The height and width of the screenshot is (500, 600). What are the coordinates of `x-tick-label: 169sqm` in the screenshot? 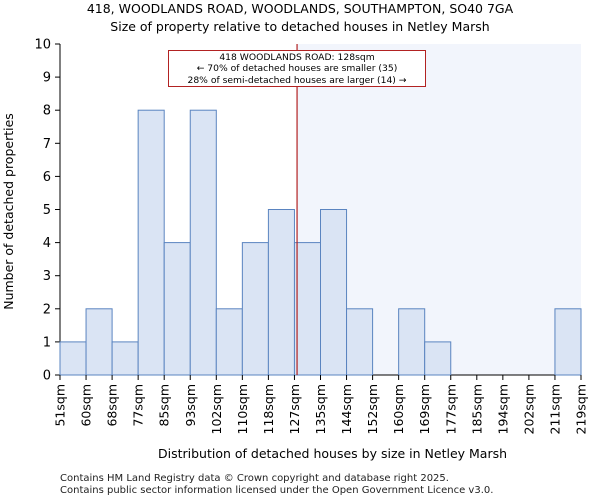 It's located at (424, 409).